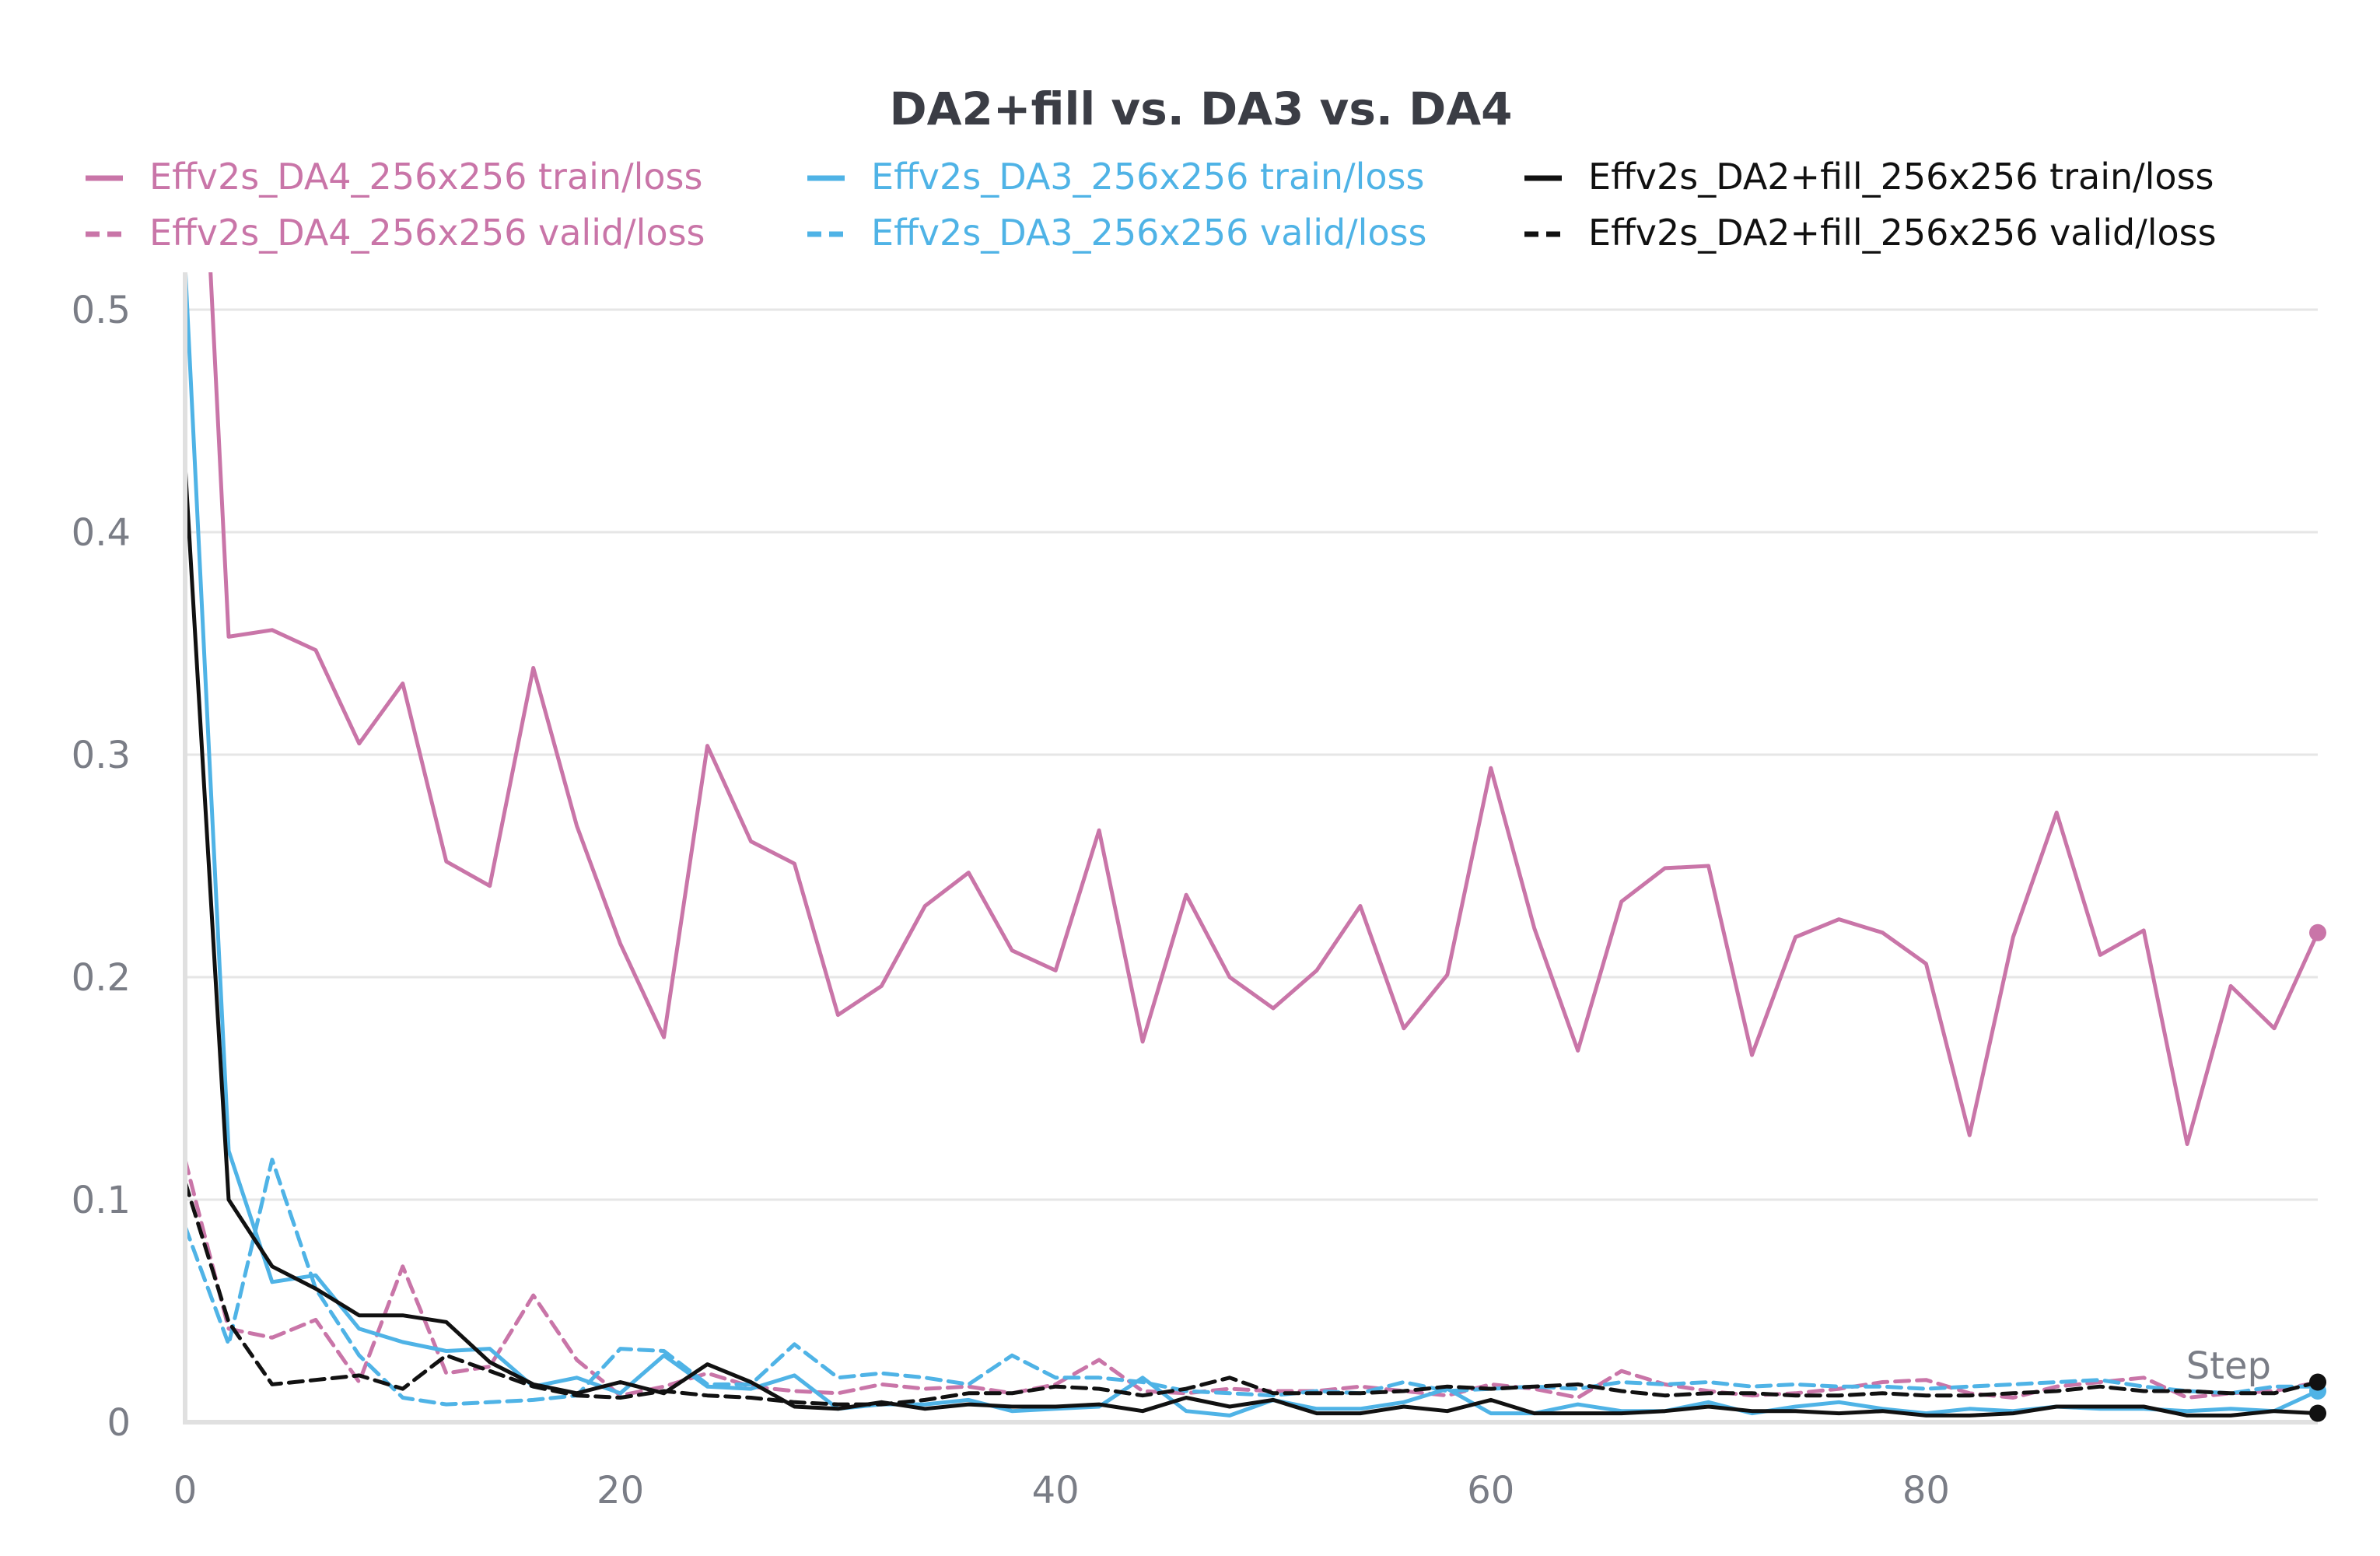 The width and height of the screenshot is (2380, 1556). What do you see at coordinates (1490, 1490) in the screenshot?
I see `x-tick-label: 60` at bounding box center [1490, 1490].